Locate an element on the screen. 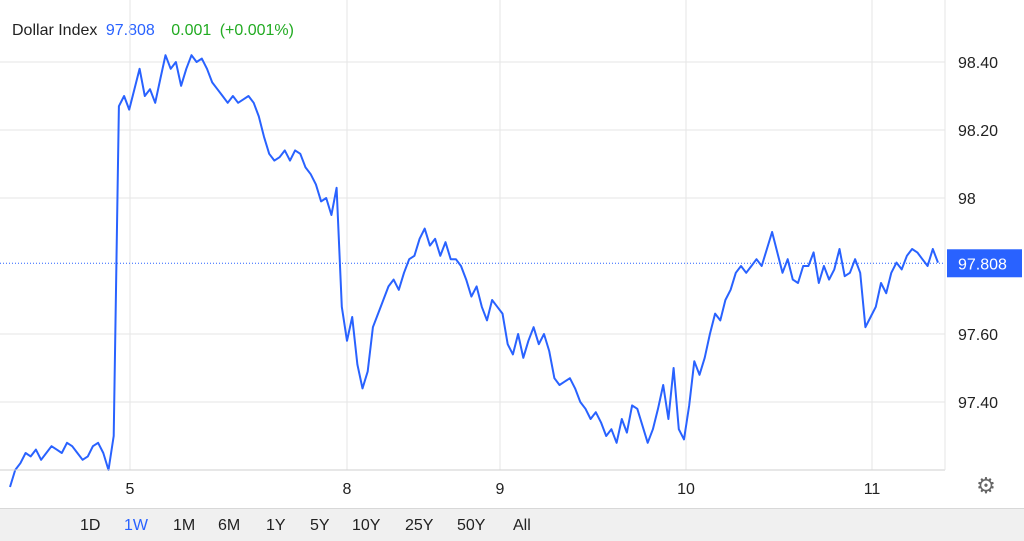  x-tick-label: 10 is located at coordinates (686, 489).